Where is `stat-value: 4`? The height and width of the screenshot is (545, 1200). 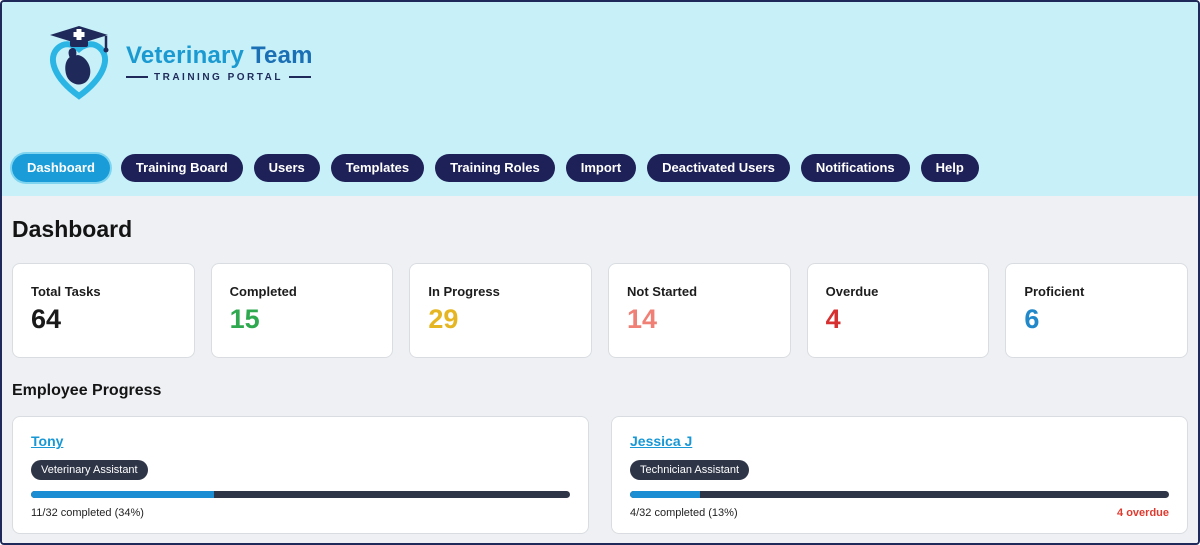 stat-value: 4 is located at coordinates (833, 319).